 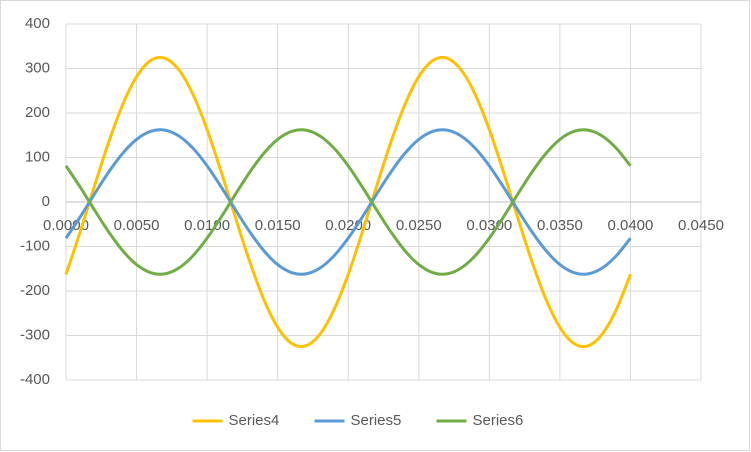 I want to click on x-tick-label: 0.0300, so click(x=489, y=225).